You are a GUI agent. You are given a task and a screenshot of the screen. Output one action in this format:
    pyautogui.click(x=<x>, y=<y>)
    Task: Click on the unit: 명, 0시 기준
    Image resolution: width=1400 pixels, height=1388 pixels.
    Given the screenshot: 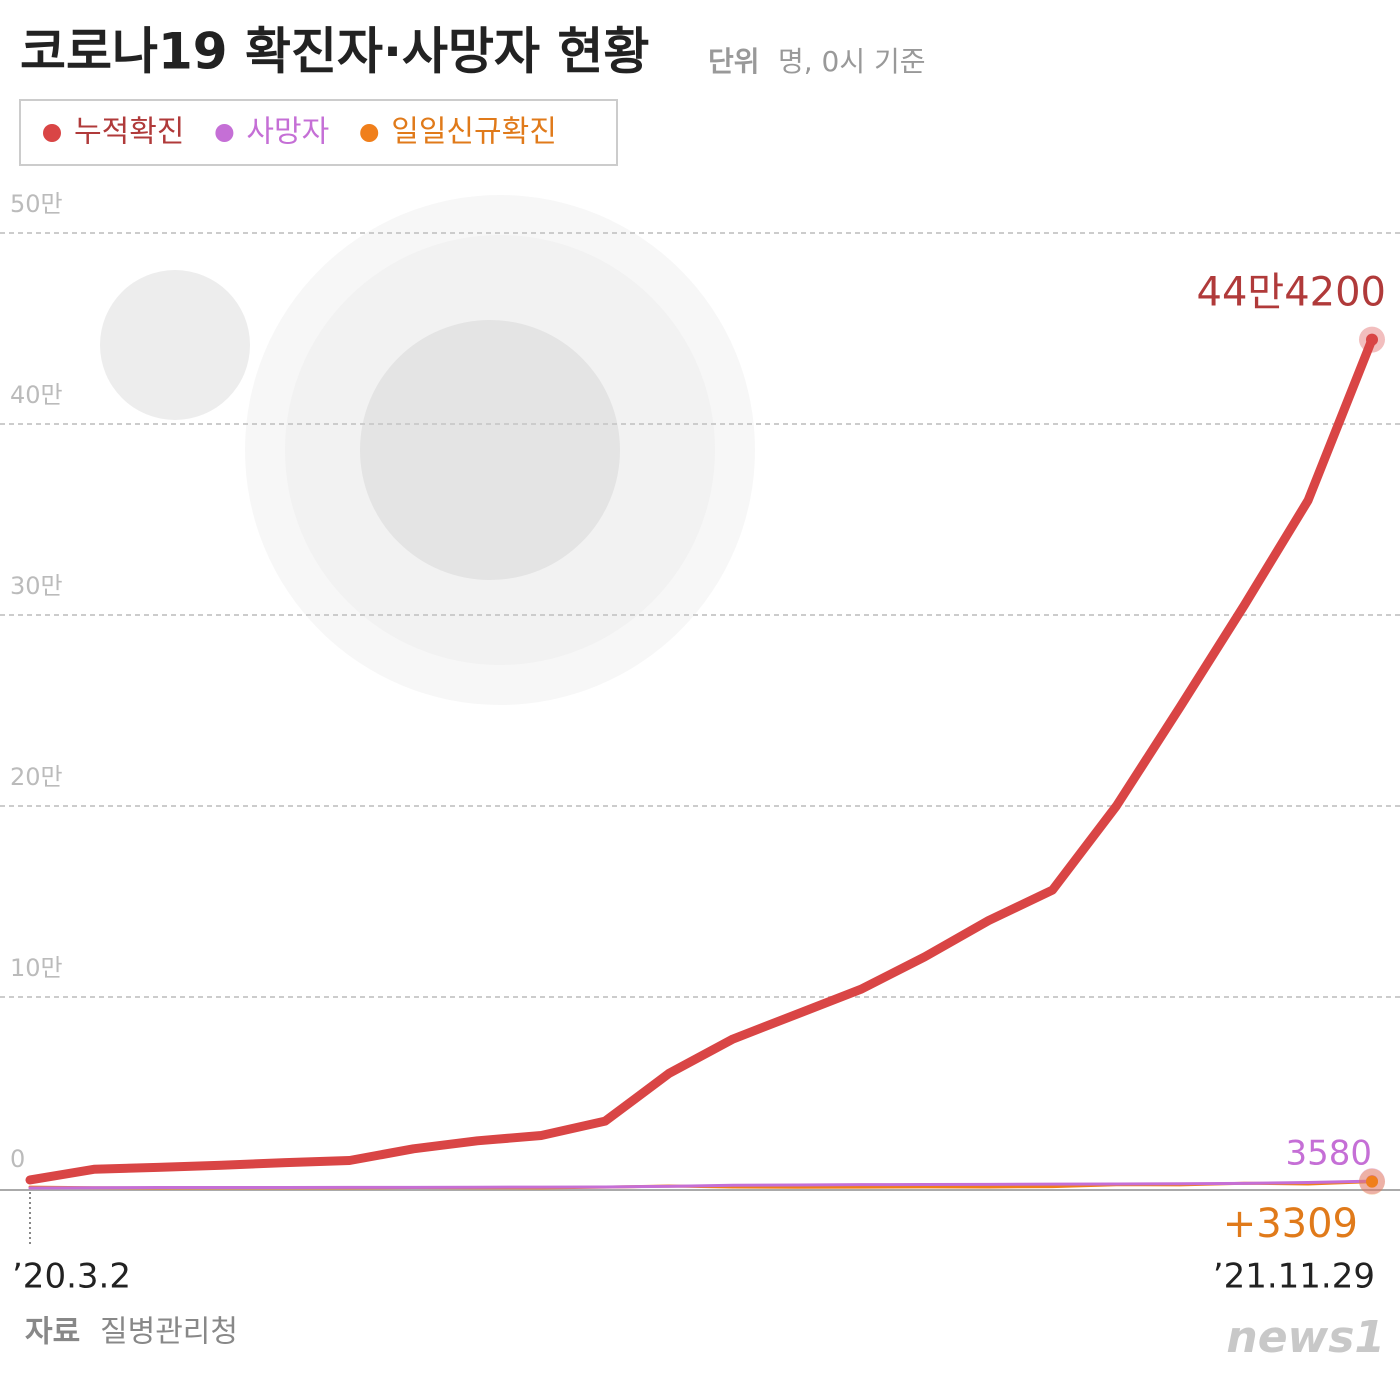 What is the action you would take?
    pyautogui.click(x=852, y=61)
    